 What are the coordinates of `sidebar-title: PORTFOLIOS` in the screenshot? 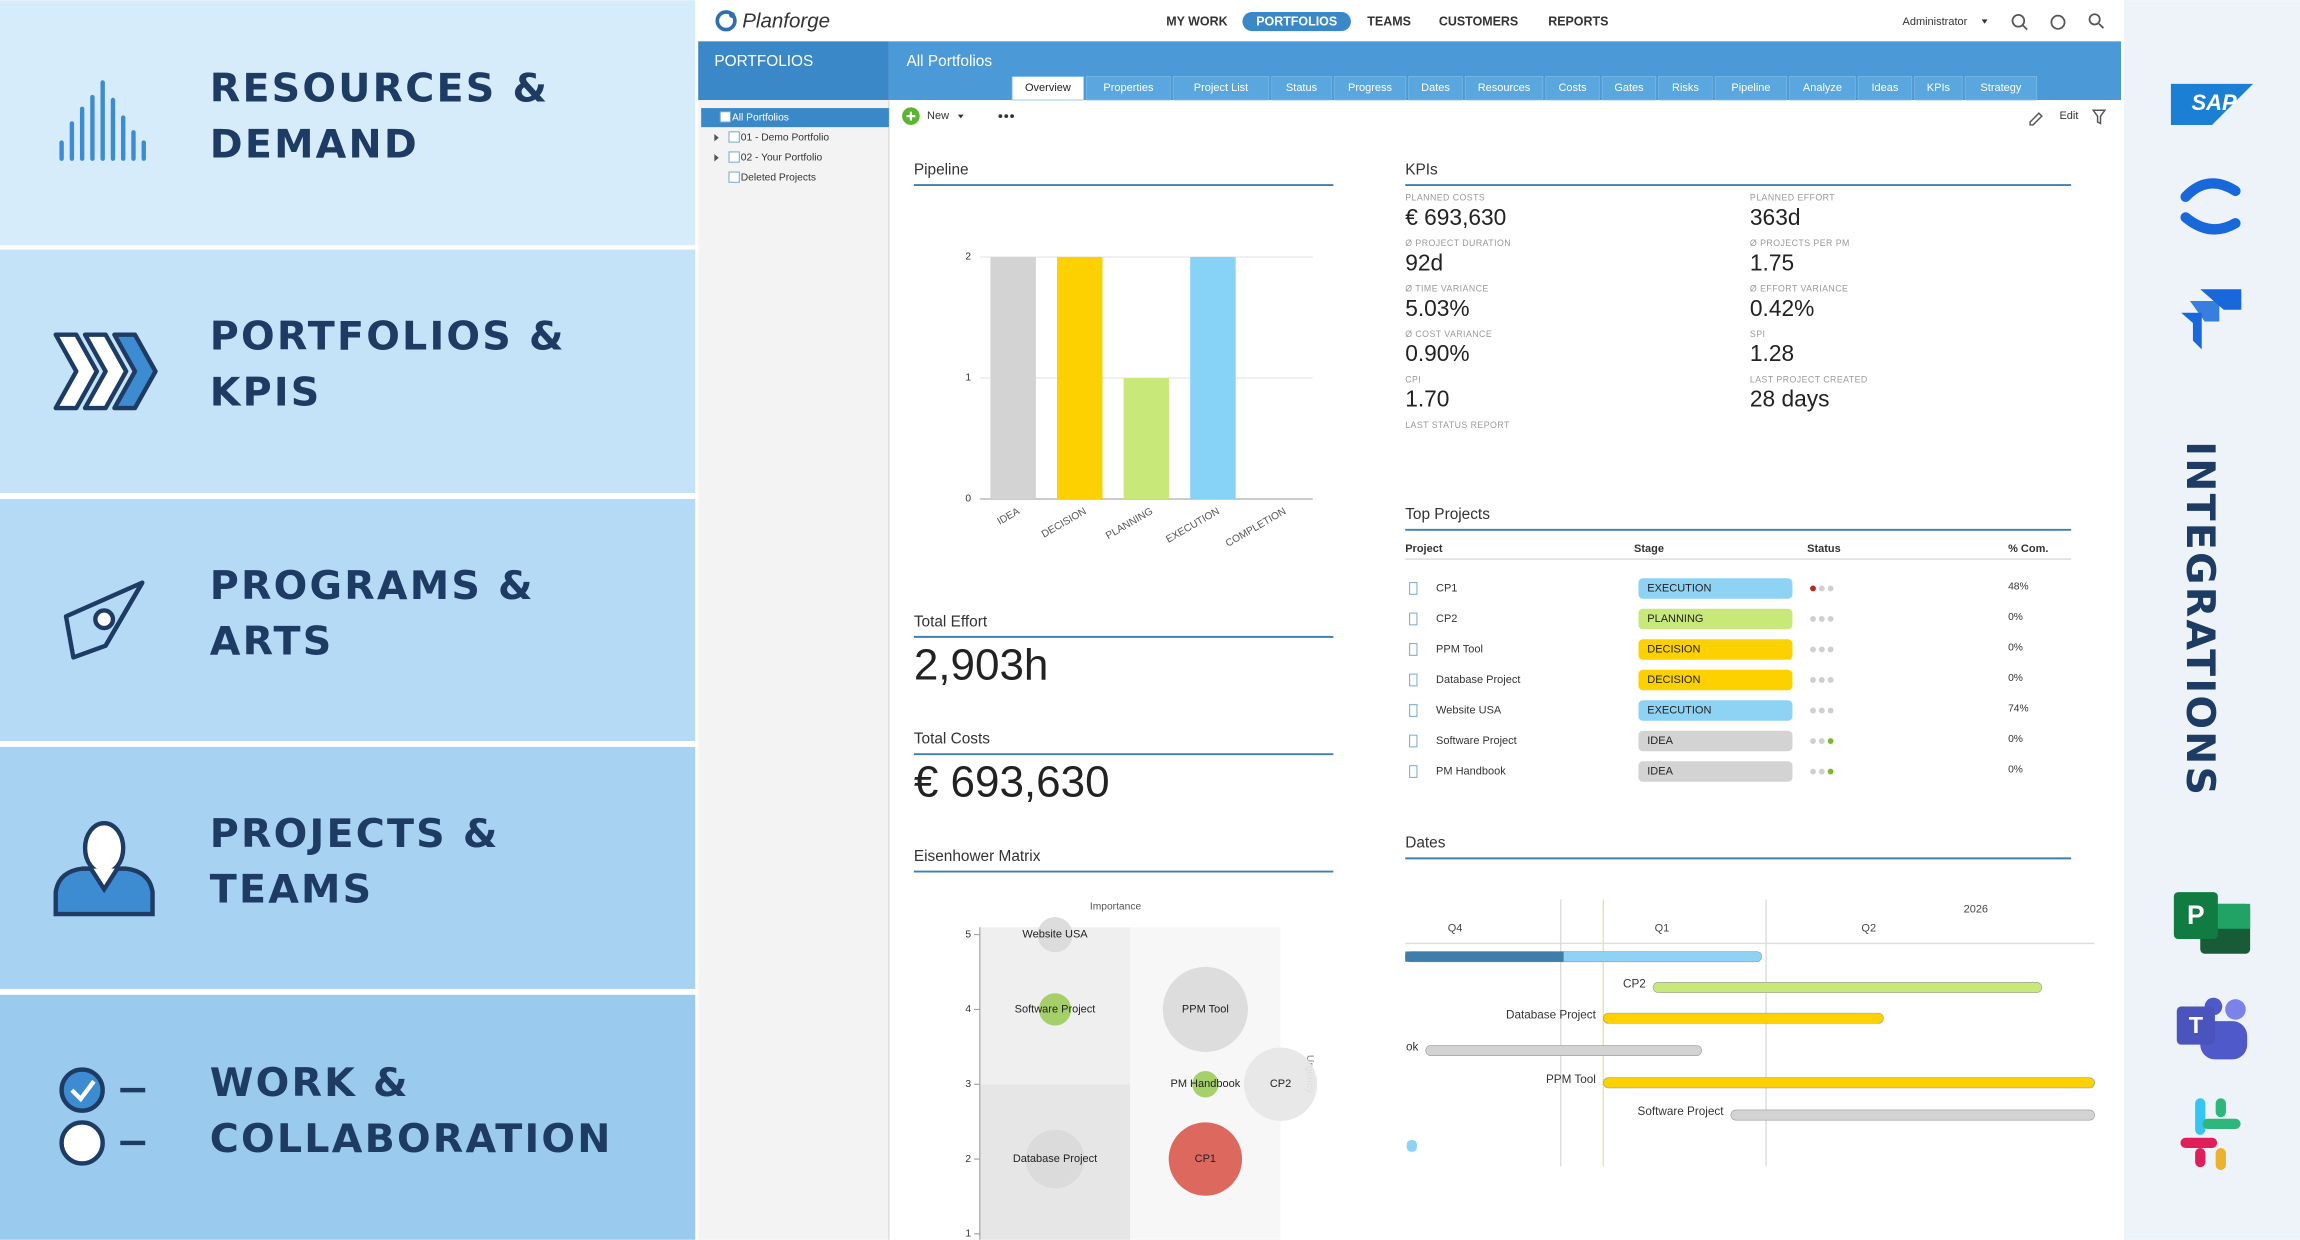 It's located at (763, 61).